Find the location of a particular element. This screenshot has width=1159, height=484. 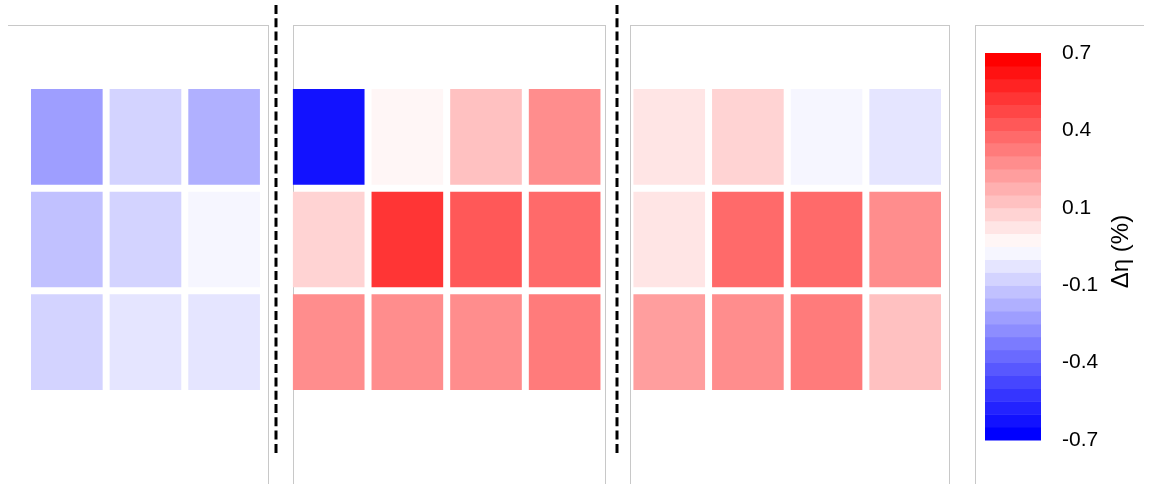

color-bar-label: 0.1 is located at coordinates (1077, 206).